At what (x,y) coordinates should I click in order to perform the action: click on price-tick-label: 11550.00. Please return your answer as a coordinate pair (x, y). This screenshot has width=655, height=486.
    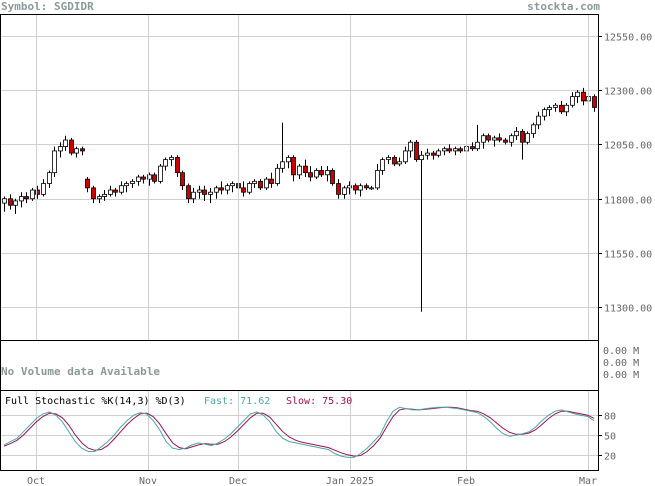
    Looking at the image, I should click on (628, 255).